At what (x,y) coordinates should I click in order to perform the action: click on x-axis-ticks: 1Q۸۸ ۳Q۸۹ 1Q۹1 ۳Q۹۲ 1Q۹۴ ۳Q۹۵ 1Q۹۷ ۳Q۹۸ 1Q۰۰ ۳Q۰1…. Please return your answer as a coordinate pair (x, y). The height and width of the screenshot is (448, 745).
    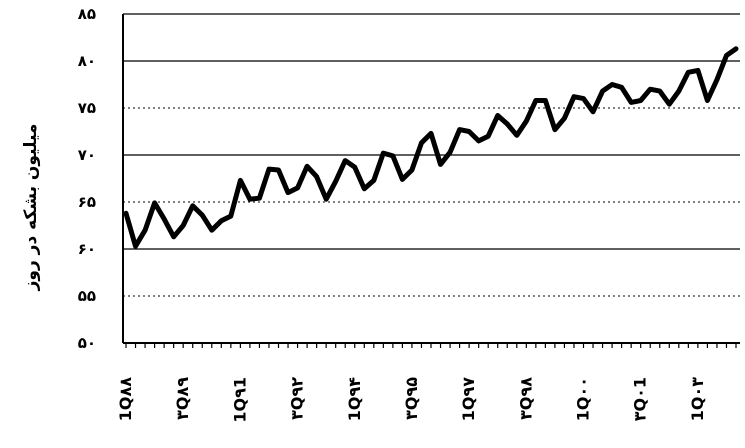
    Looking at the image, I should click on (411, 400).